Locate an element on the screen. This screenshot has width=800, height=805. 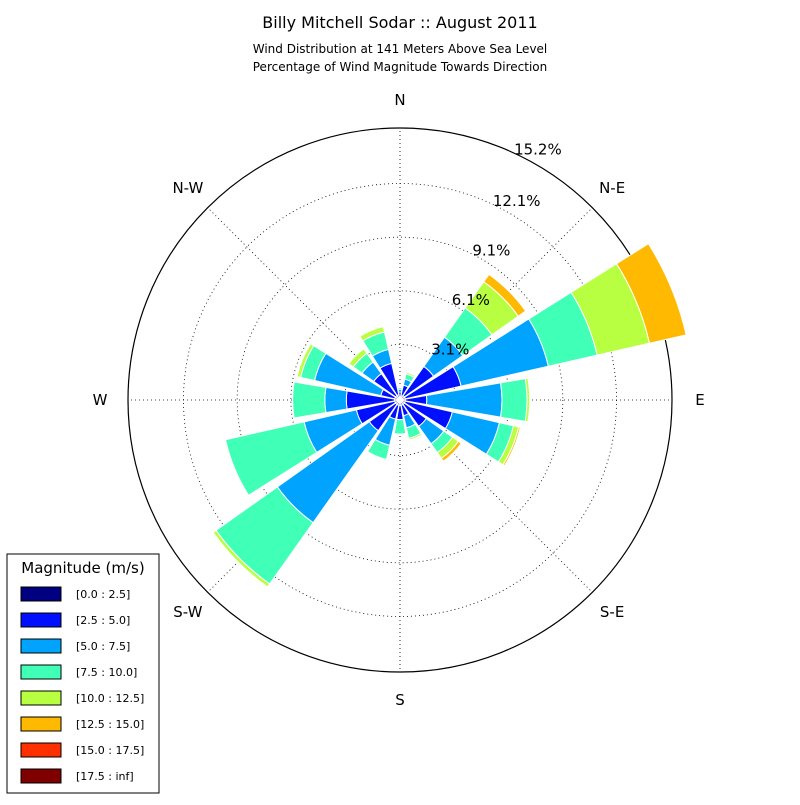
ring-label-3: 12.1% is located at coordinates (517, 201).